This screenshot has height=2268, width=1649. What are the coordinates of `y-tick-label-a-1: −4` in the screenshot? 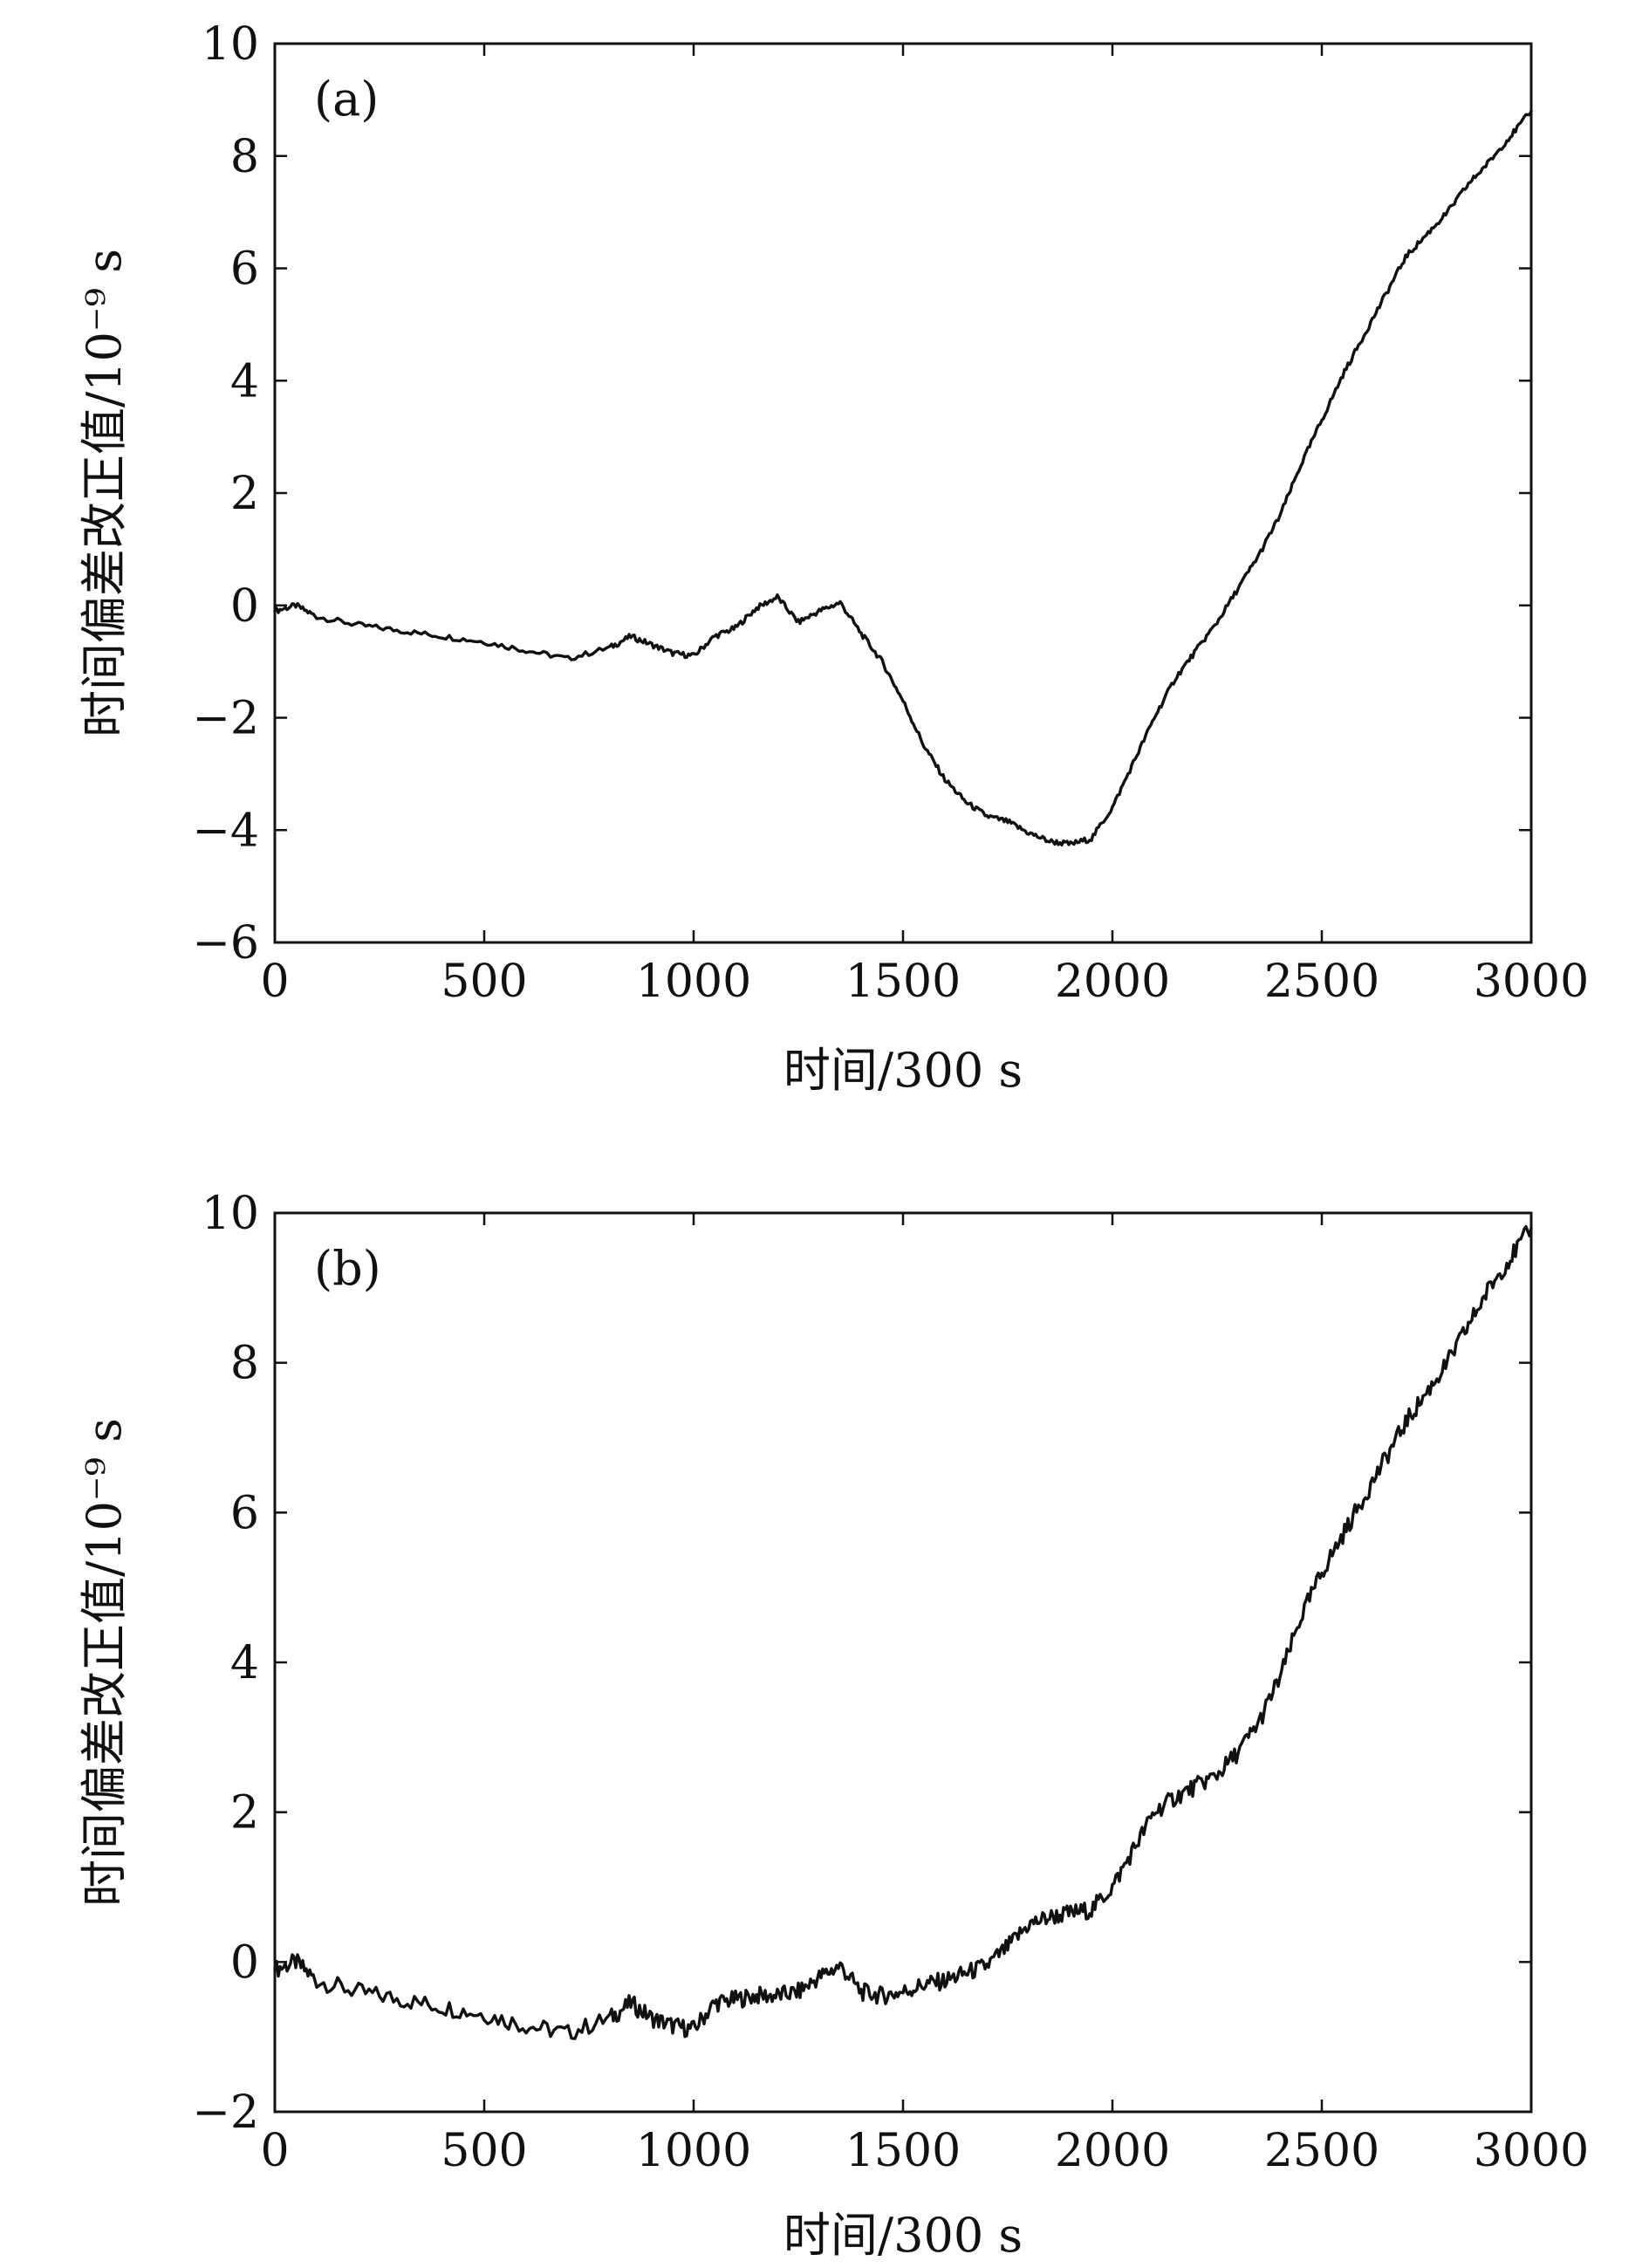 It's located at (225, 831).